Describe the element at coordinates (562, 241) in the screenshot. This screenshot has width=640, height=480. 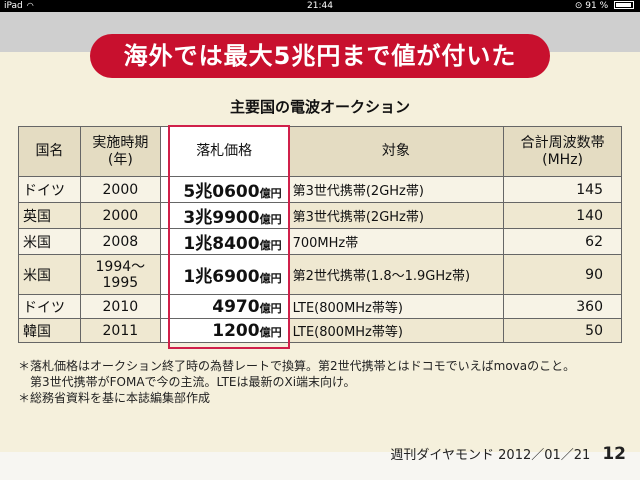
I see `cell-freq: 62` at that location.